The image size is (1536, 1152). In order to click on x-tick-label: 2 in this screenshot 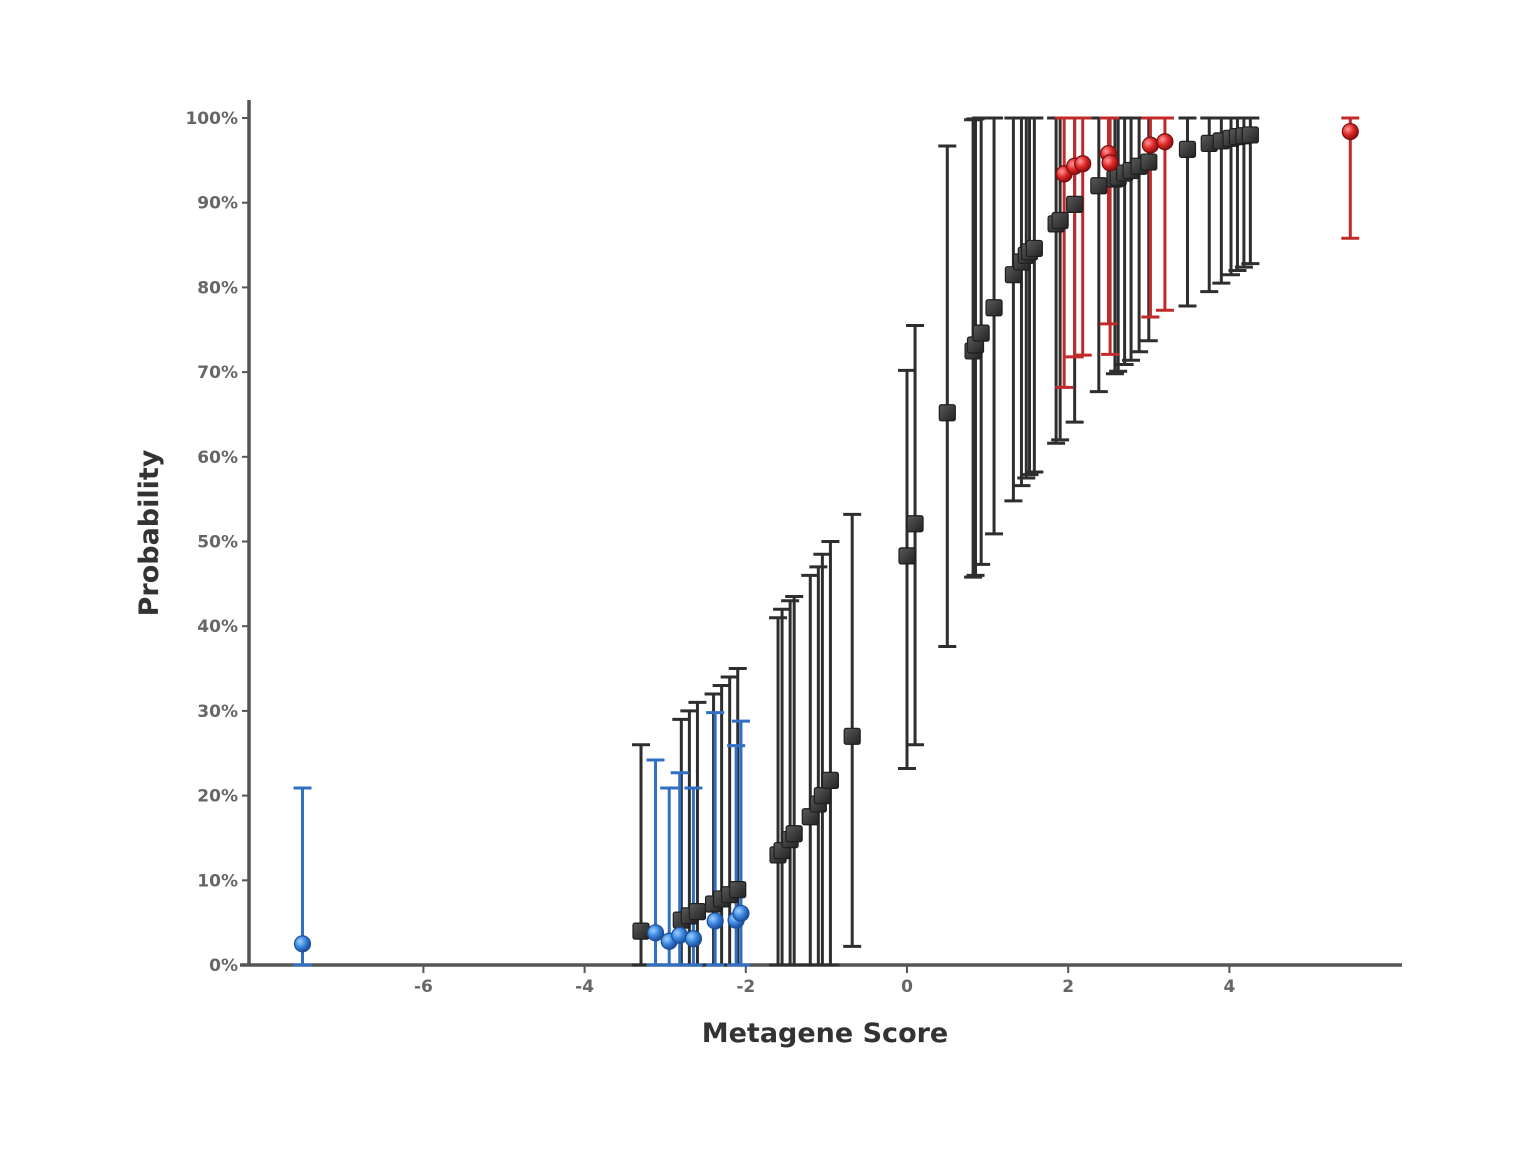, I will do `click(1068, 987)`.